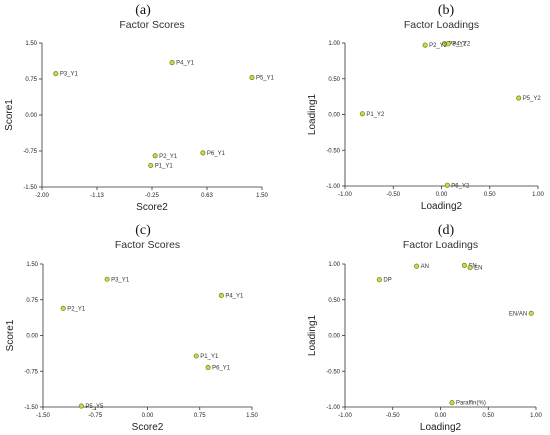 Image resolution: width=550 pixels, height=435 pixels. What do you see at coordinates (478, 269) in the screenshot?
I see `point-label: EN` at bounding box center [478, 269].